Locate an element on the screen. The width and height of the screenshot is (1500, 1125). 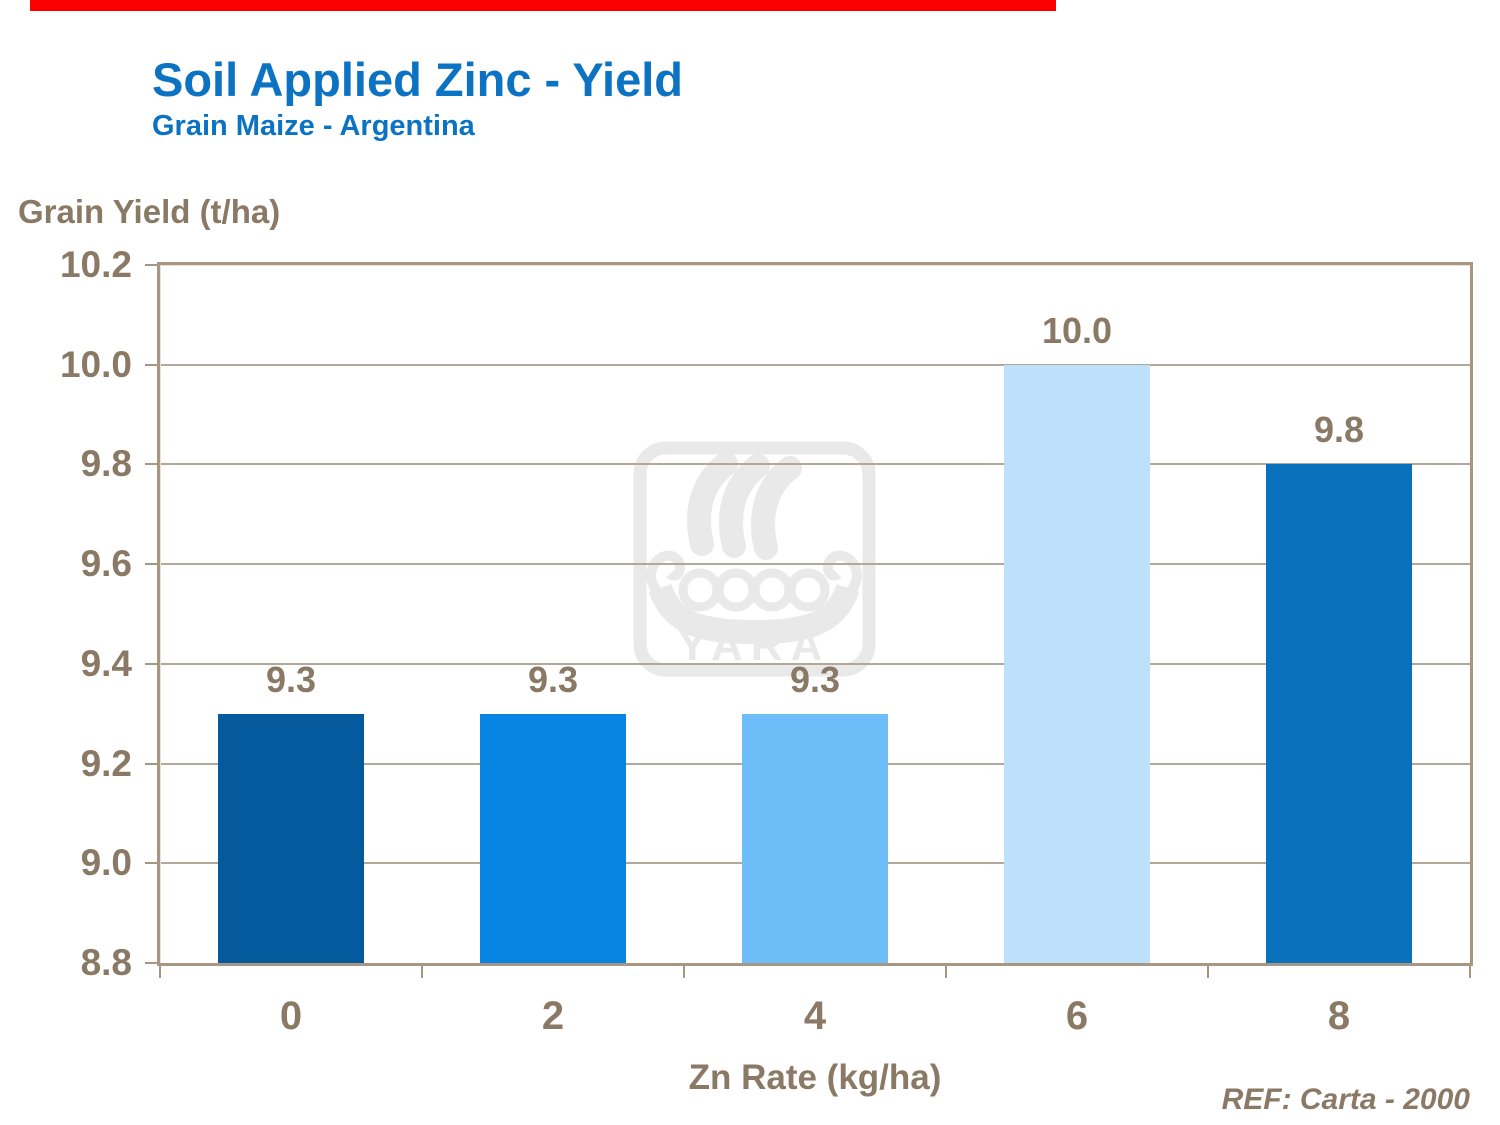
y-tick-label: 9.0 is located at coordinates (106, 863).